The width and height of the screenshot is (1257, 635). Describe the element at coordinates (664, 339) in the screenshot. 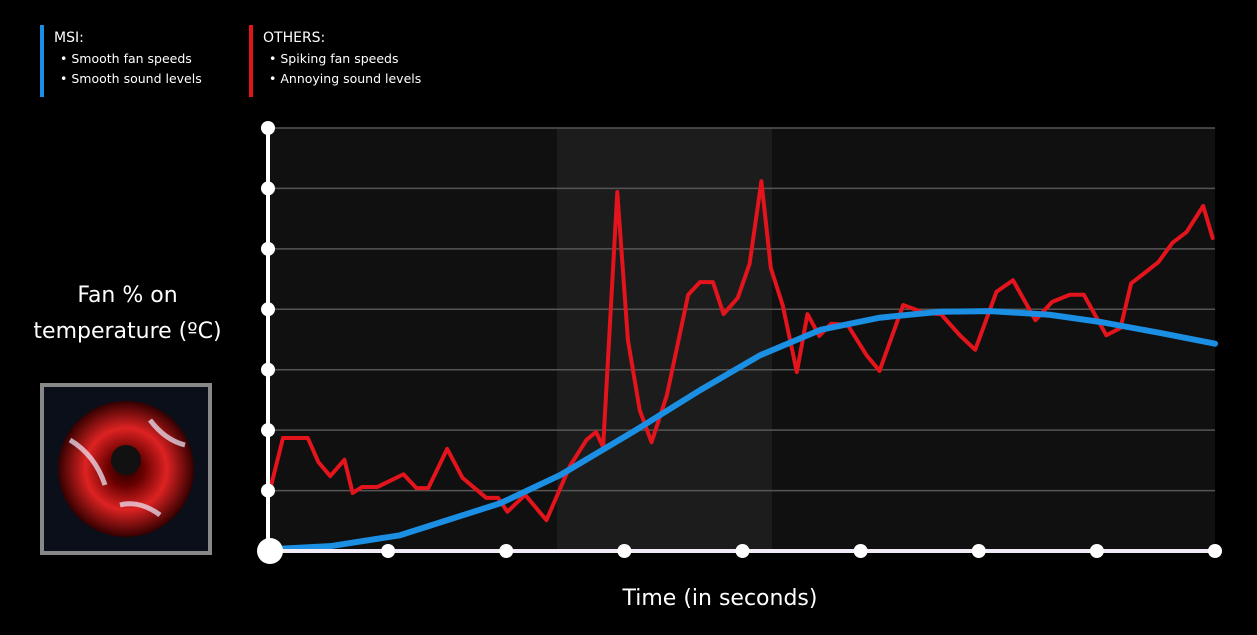

I see `highlight-band` at that location.